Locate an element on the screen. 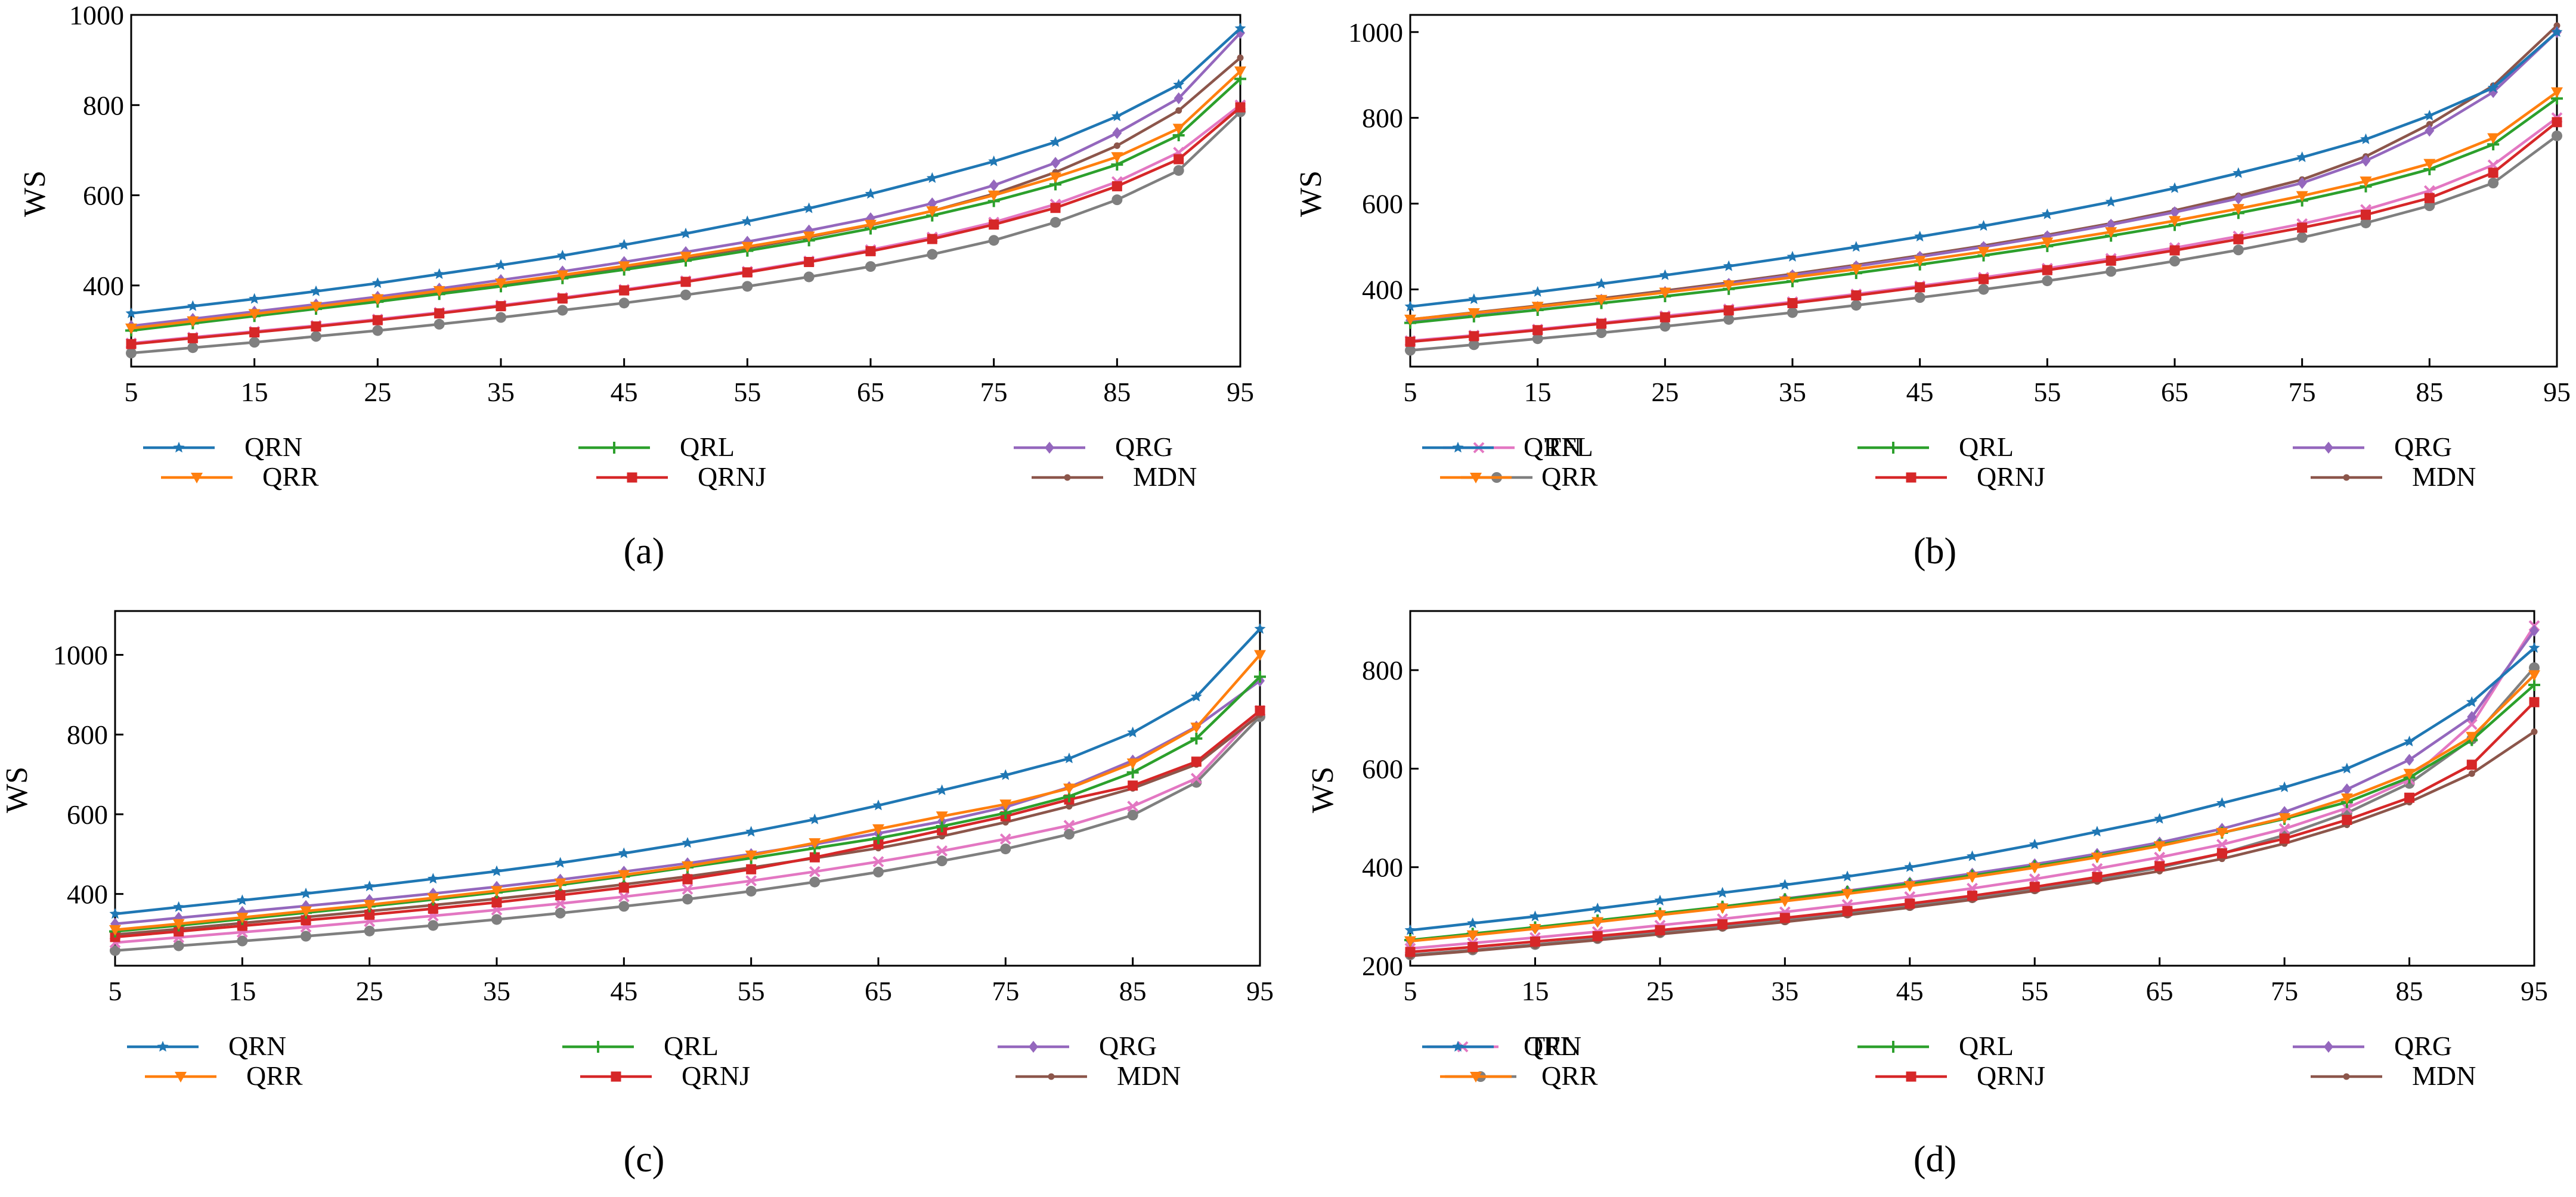 The height and width of the screenshot is (1197, 2576). legend-label: QRN is located at coordinates (257, 1046).